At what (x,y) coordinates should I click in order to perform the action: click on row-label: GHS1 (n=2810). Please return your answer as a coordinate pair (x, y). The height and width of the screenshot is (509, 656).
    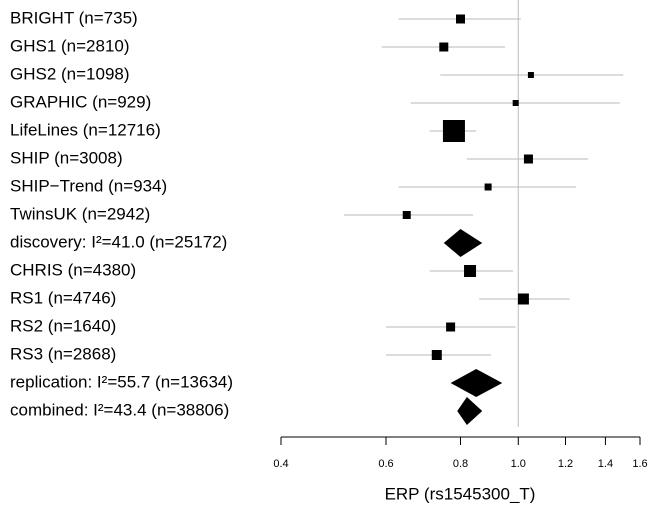
    Looking at the image, I should click on (70, 45).